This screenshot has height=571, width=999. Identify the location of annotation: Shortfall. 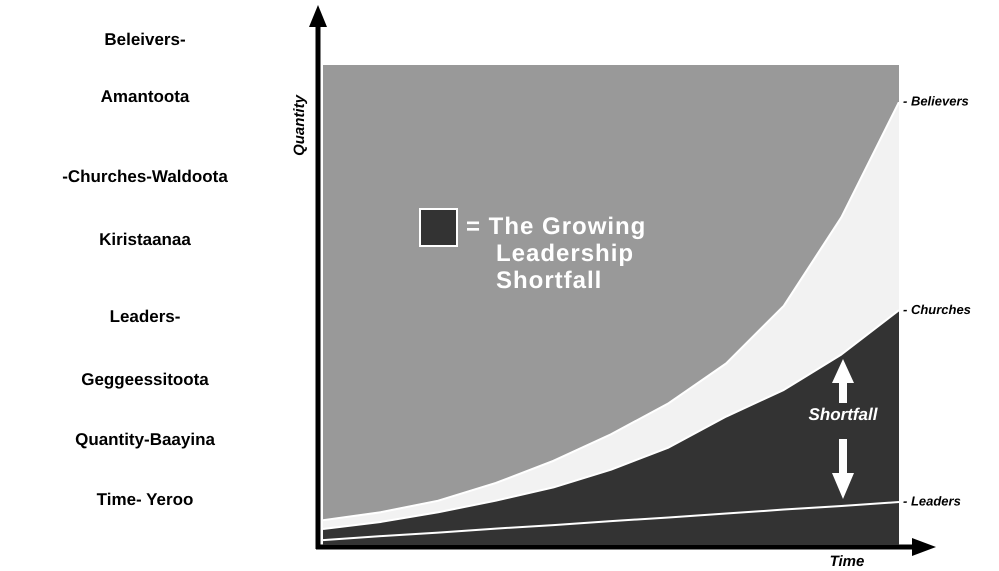
(843, 415).